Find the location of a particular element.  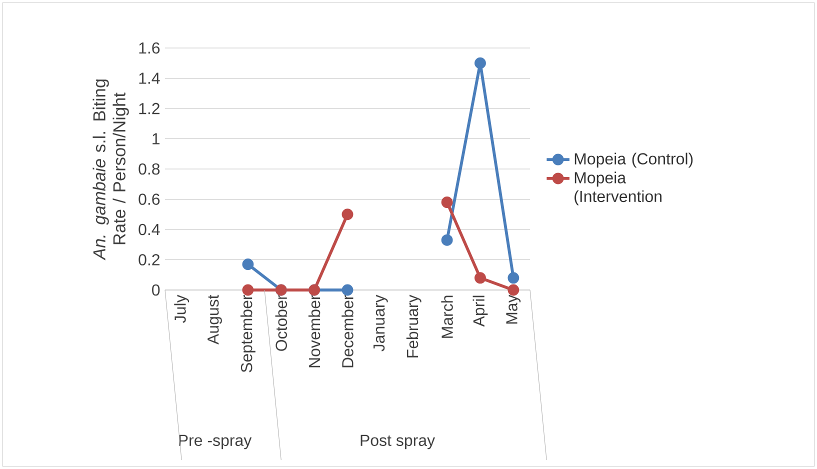

x-tick-label: May is located at coordinates (513, 309).